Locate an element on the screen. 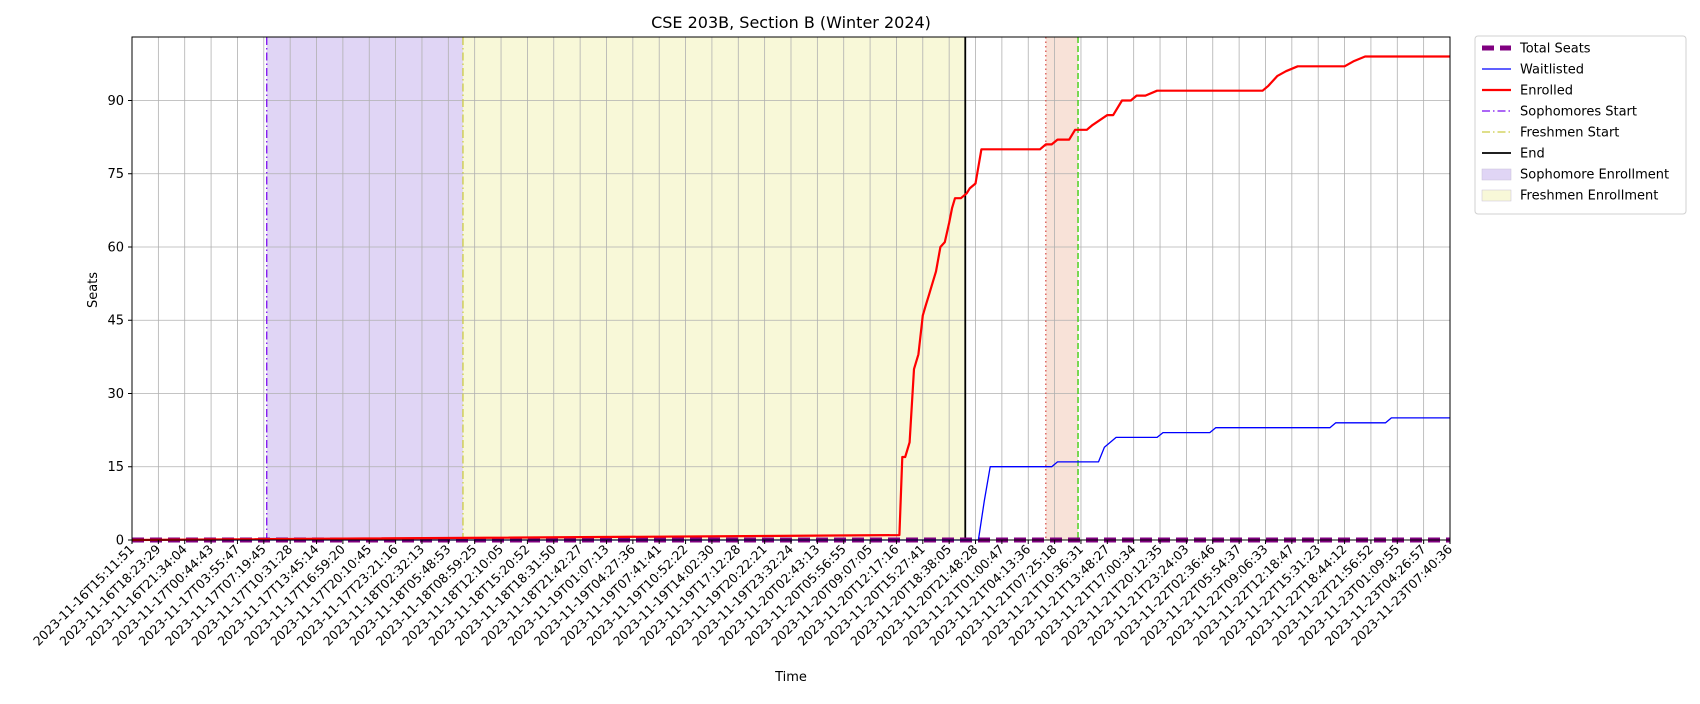 The width and height of the screenshot is (1700, 704). legend-label: End is located at coordinates (1532, 154).